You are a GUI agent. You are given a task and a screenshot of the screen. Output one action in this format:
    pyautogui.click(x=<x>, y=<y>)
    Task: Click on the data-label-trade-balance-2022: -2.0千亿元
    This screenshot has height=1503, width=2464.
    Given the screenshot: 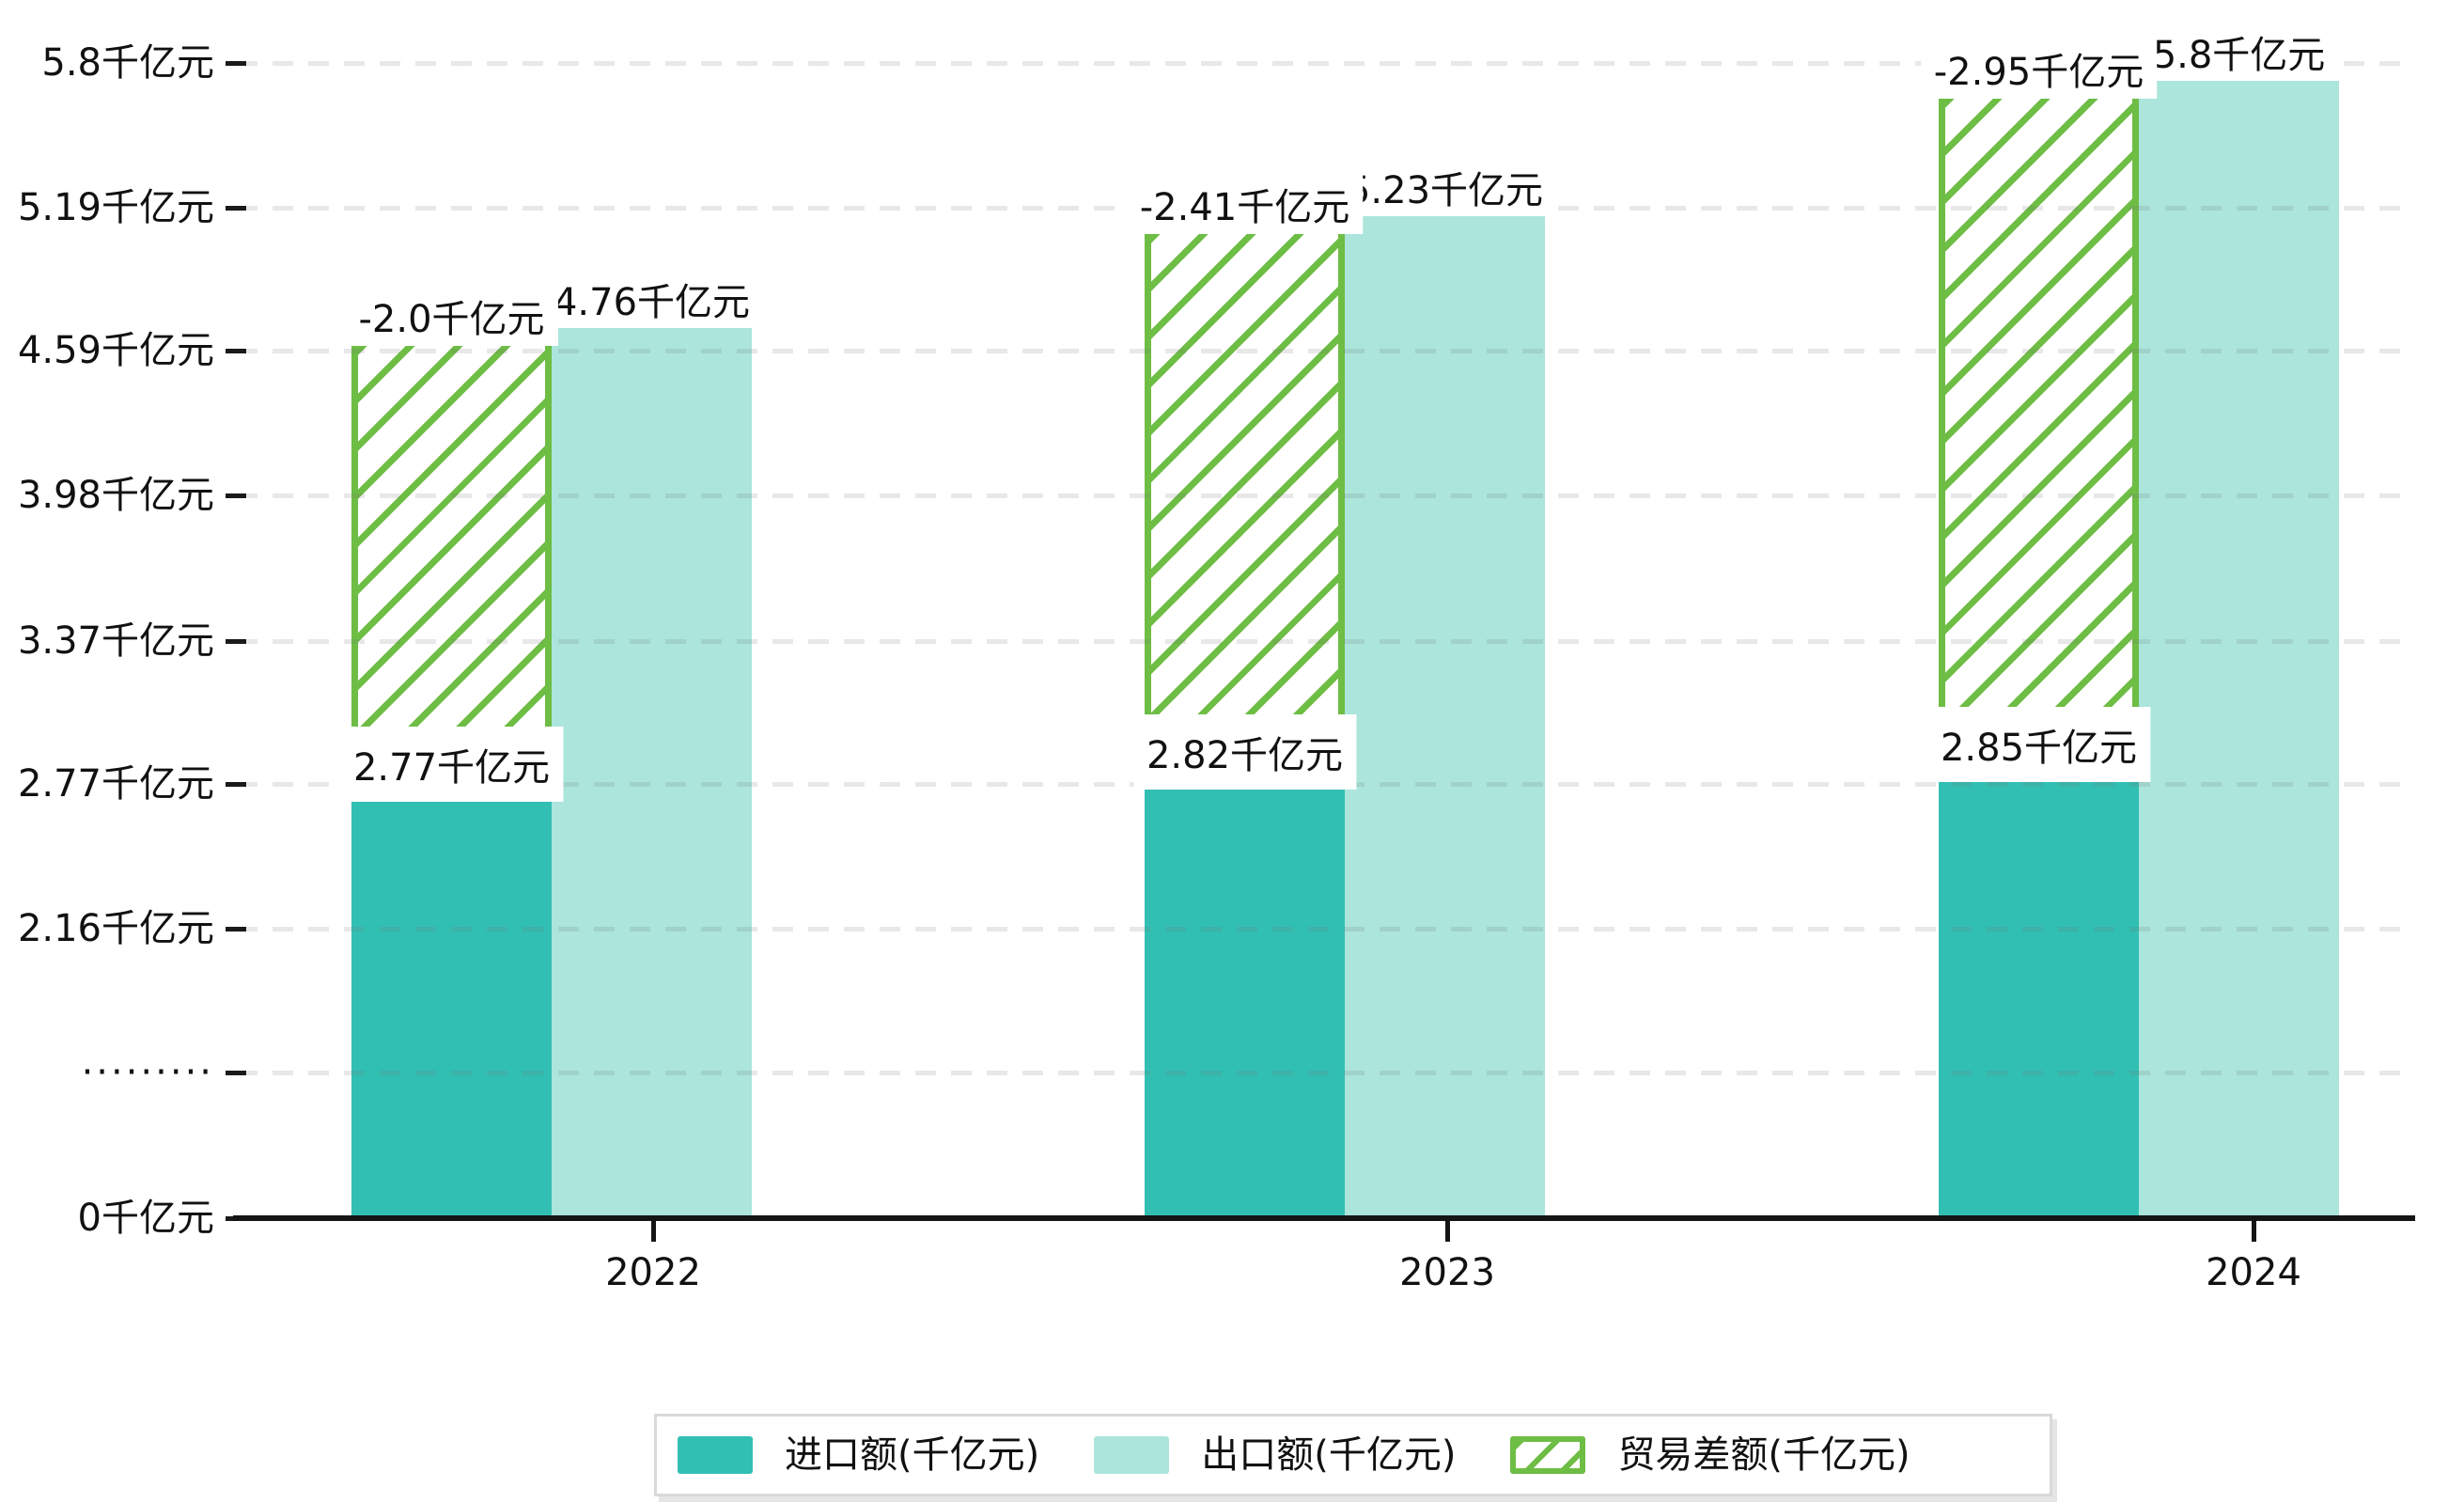 What is the action you would take?
    pyautogui.click(x=451, y=316)
    